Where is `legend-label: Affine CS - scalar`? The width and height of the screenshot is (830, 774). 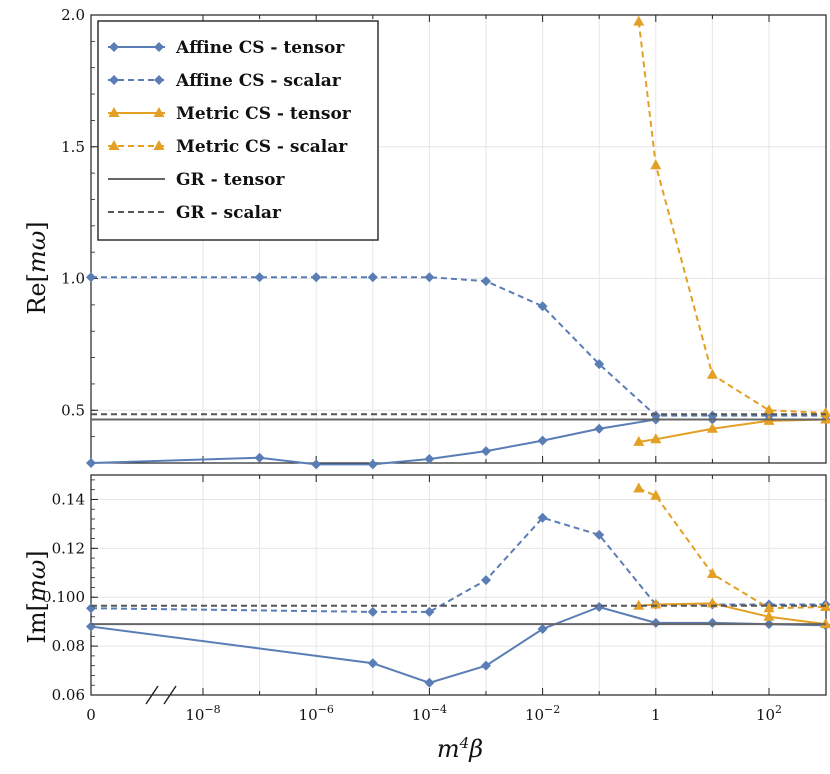
legend-label: Affine CS - scalar is located at coordinates (258, 81).